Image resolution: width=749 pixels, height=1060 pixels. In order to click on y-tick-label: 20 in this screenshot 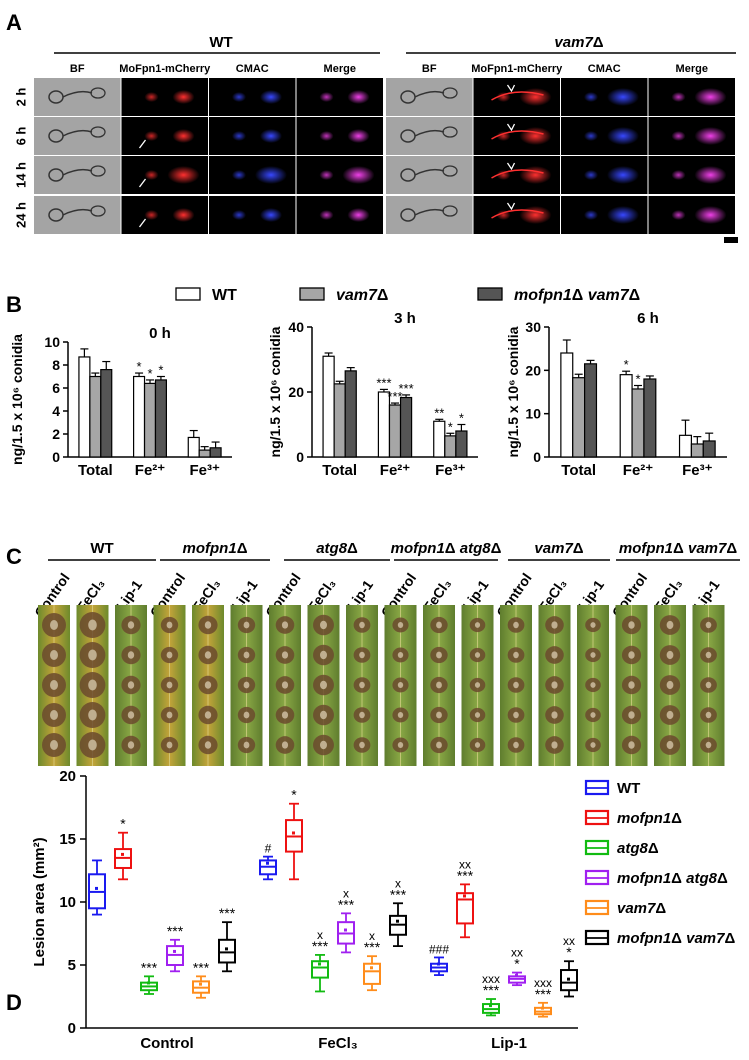, I will do `click(296, 392)`.